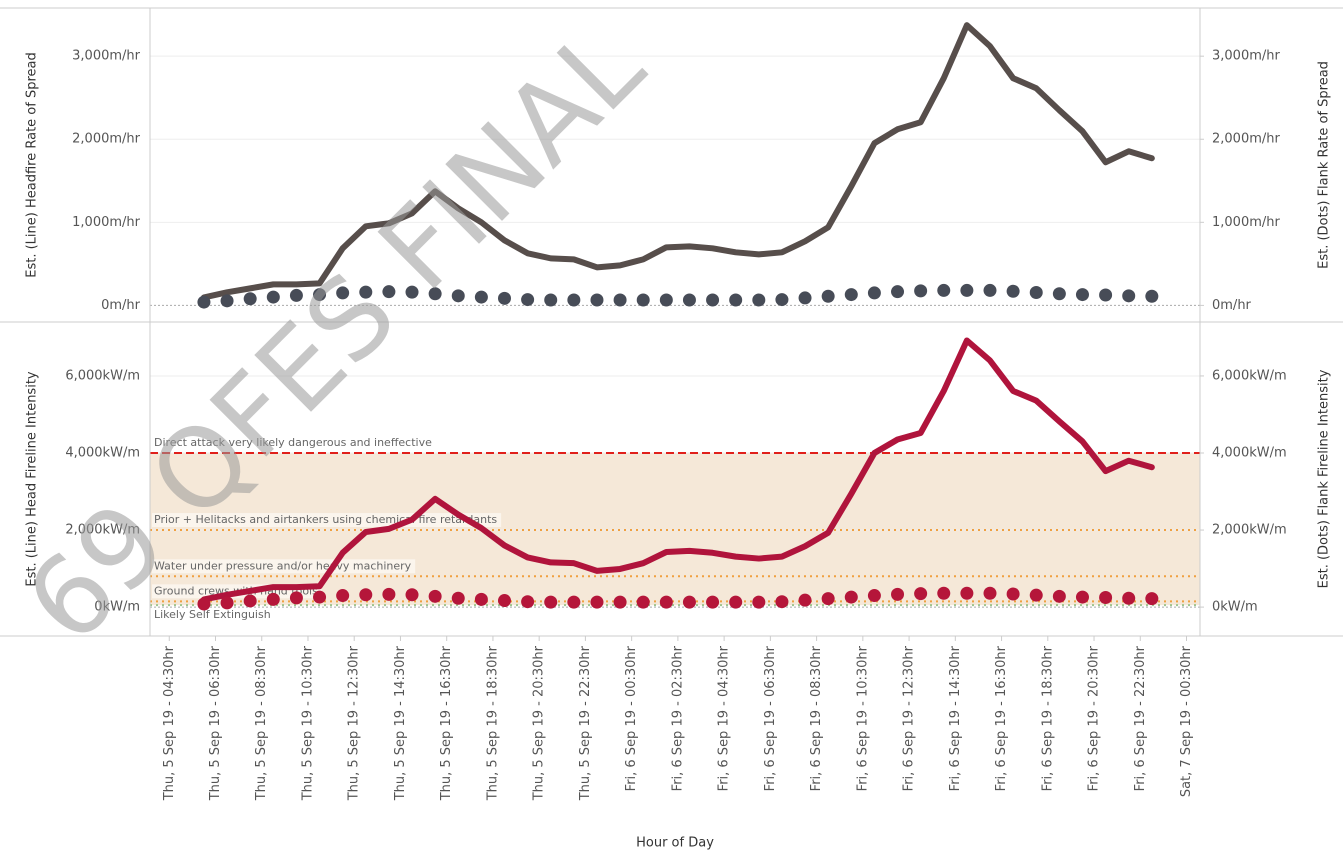  What do you see at coordinates (816, 718) in the screenshot?
I see `x-tick-label: Fri, 6 Sep 19 - 08:30hr` at bounding box center [816, 718].